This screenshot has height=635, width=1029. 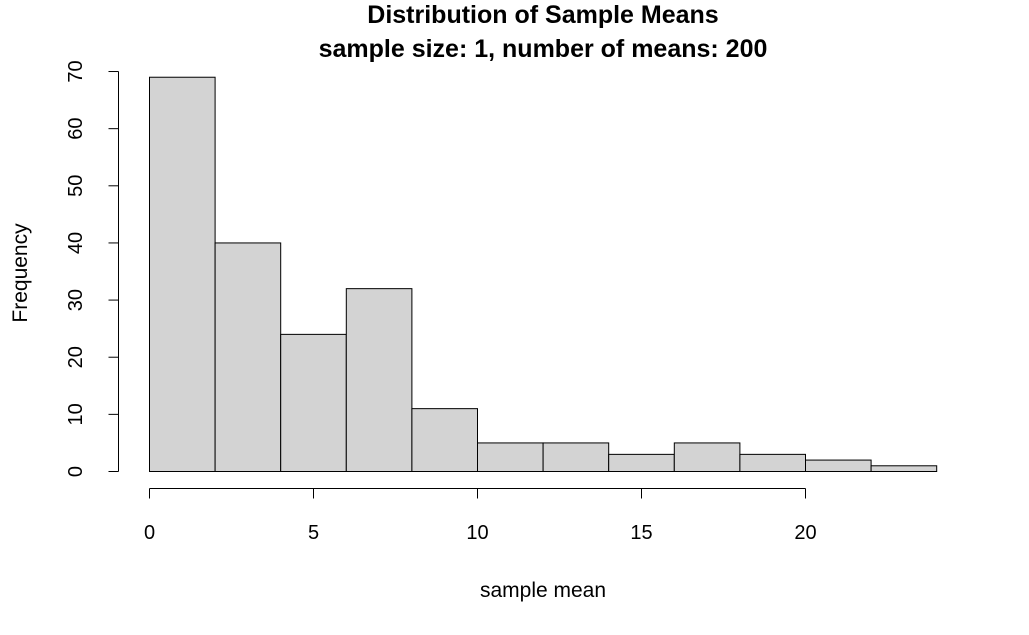 What do you see at coordinates (92, 268) in the screenshot?
I see `y-axis: 0 10 20 30 40 50 60 70` at bounding box center [92, 268].